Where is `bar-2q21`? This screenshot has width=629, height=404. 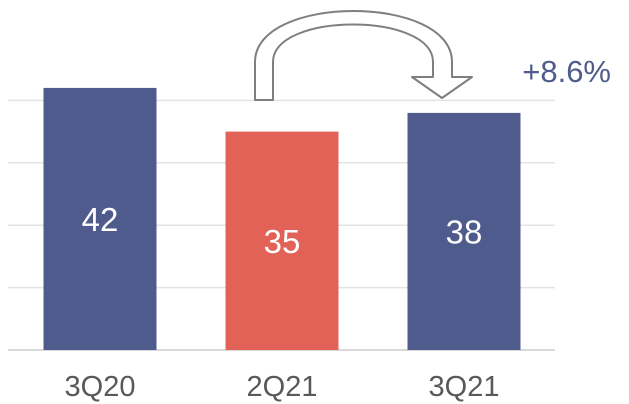
bar-2q21 is located at coordinates (282, 240).